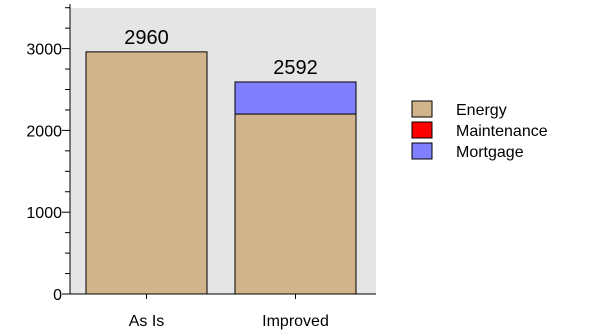  I want to click on y-axis: 0 1000 2000 3000, so click(48, 154).